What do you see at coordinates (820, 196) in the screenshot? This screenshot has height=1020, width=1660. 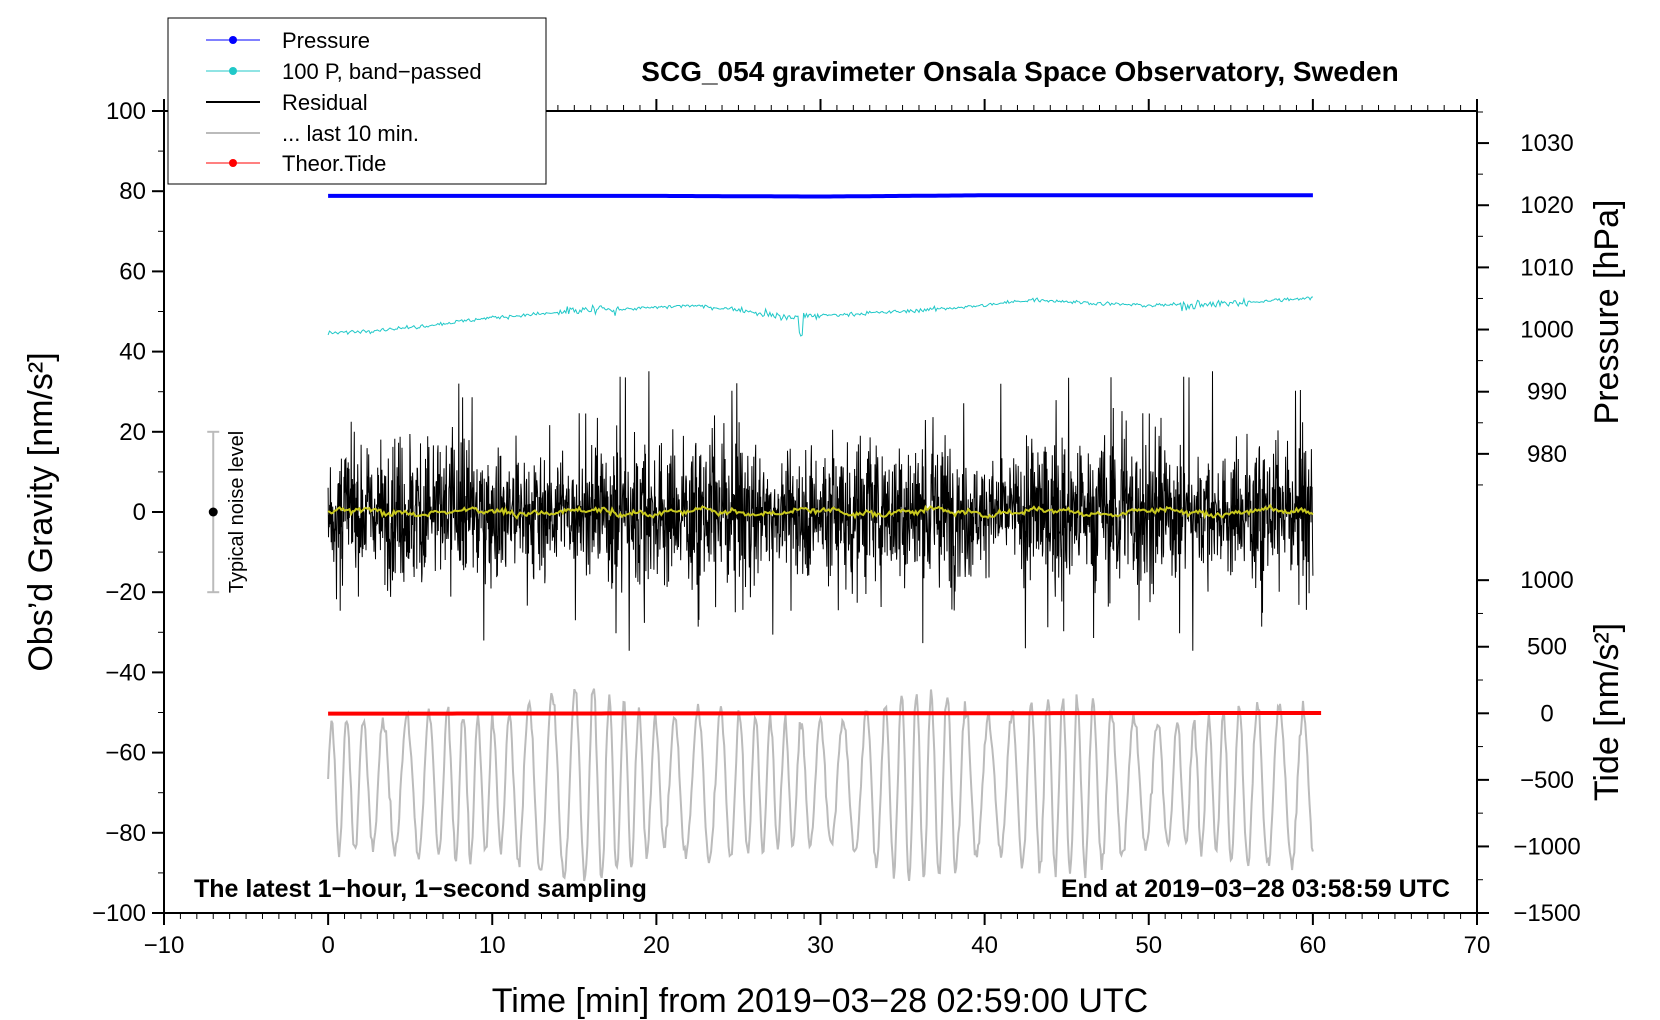 I see `series-pressure` at bounding box center [820, 196].